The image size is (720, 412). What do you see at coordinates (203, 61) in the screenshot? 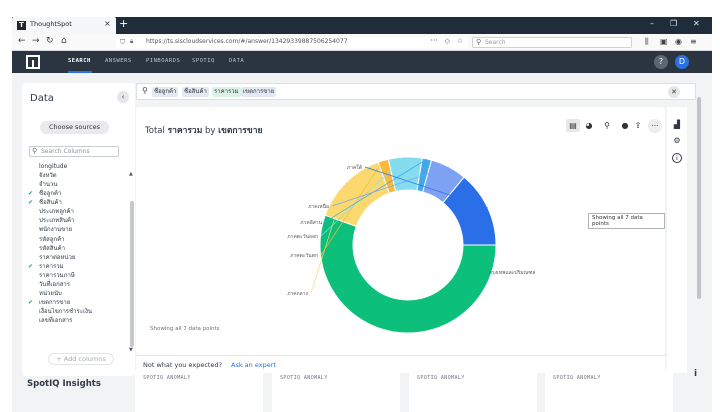
I see `nav-spotiq: SPOTIQ` at bounding box center [203, 61].